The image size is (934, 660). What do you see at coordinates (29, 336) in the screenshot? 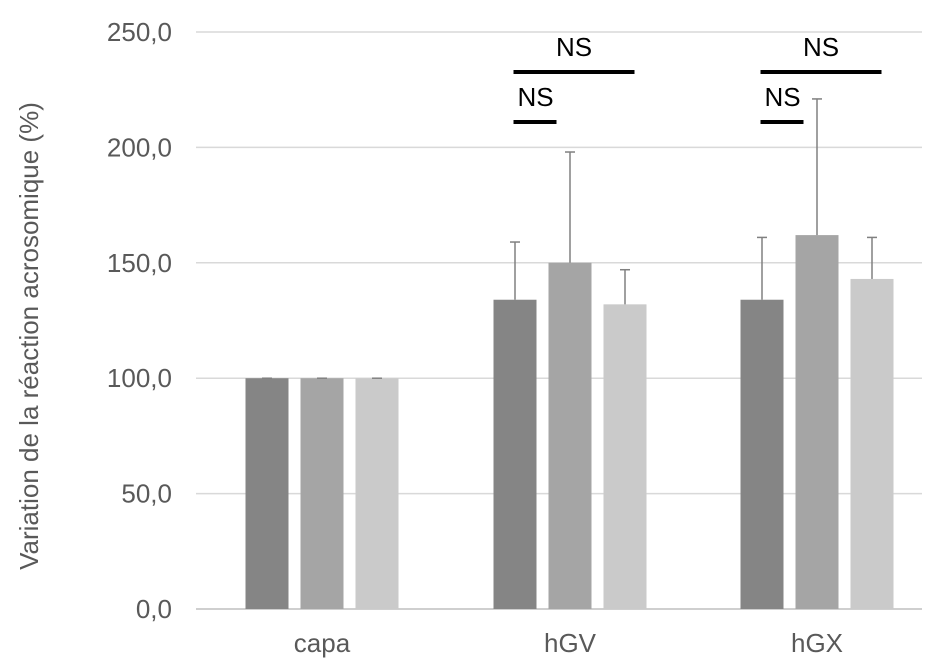
I see `y-axis-label: Variation de la réaction acrosomique (%)` at bounding box center [29, 336].